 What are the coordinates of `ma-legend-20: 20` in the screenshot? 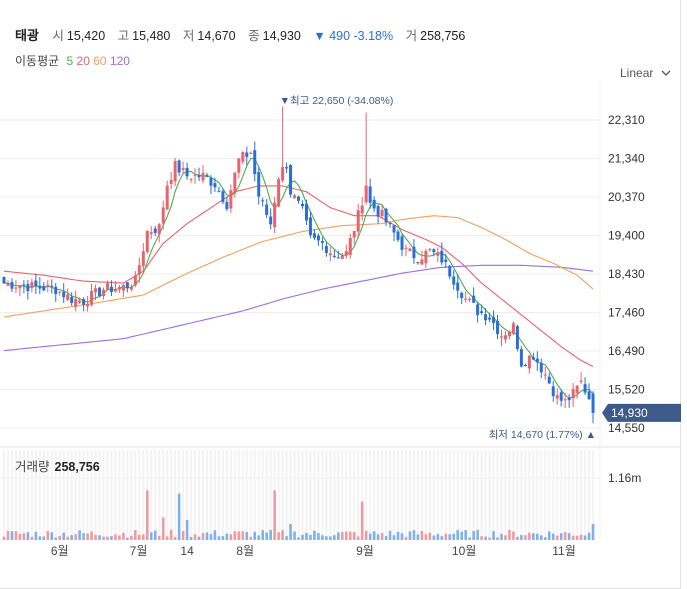 It's located at (83, 61).